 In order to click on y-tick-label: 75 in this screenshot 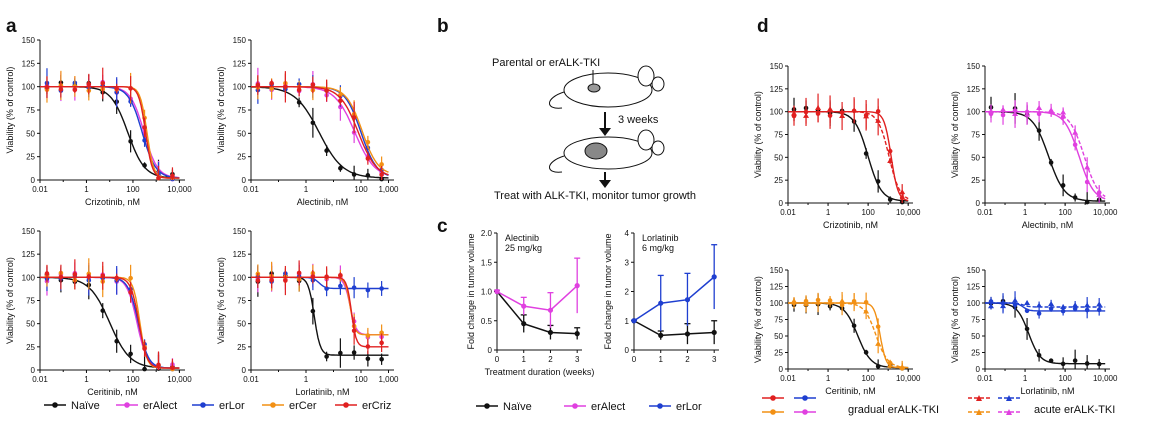, I will do `click(30, 301)`.